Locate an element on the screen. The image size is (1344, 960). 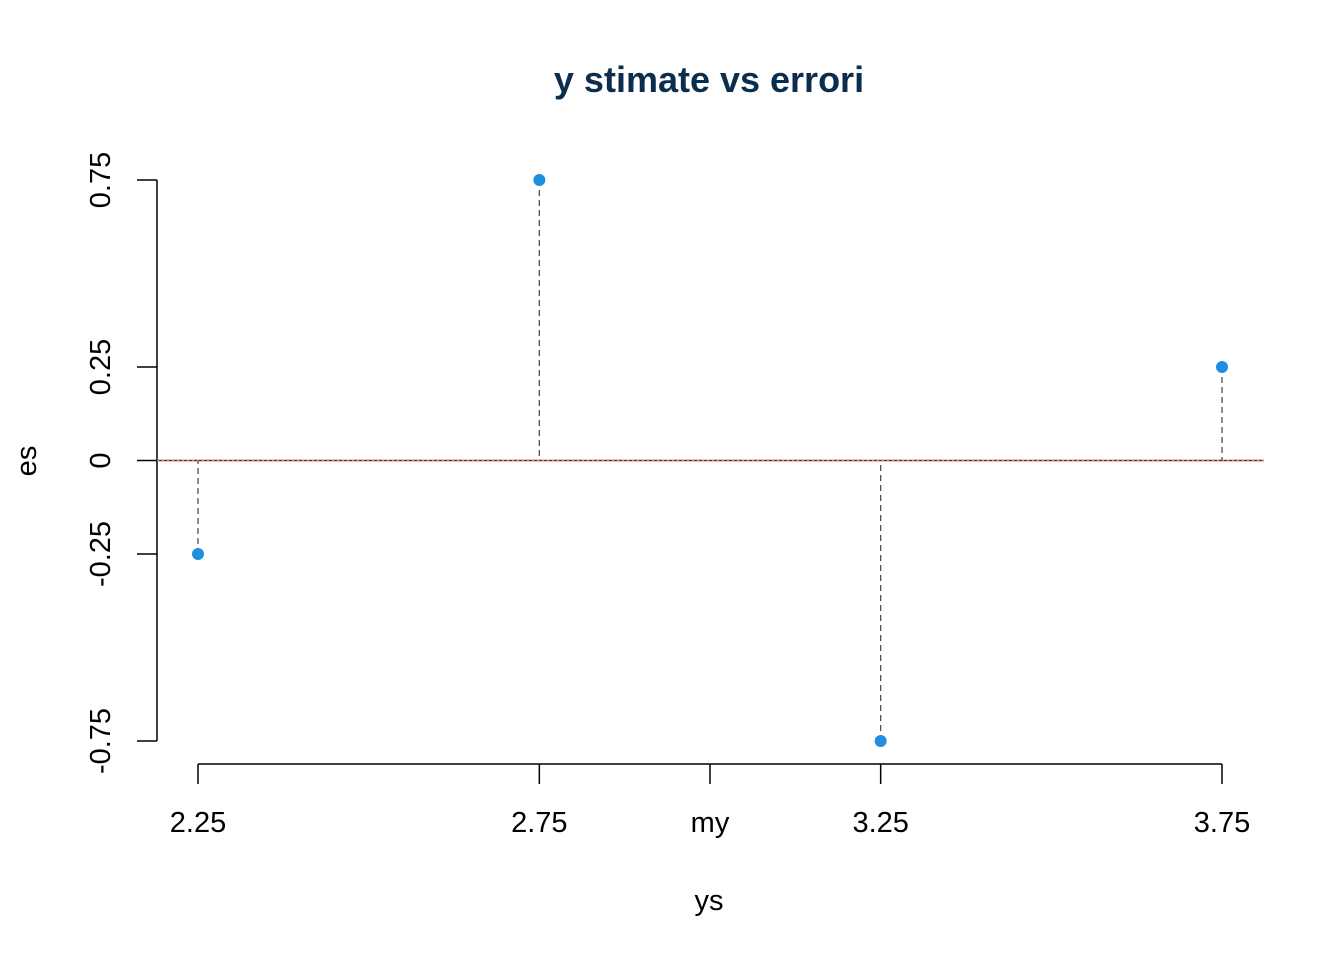
chart-title: y stimate vs errori is located at coordinates (709, 79).